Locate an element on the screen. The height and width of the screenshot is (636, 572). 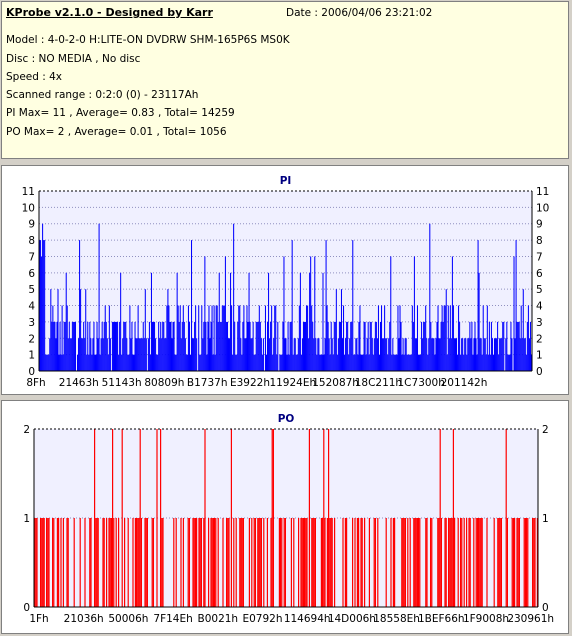
y-tick-label-right: 1 is located at coordinates (545, 519).